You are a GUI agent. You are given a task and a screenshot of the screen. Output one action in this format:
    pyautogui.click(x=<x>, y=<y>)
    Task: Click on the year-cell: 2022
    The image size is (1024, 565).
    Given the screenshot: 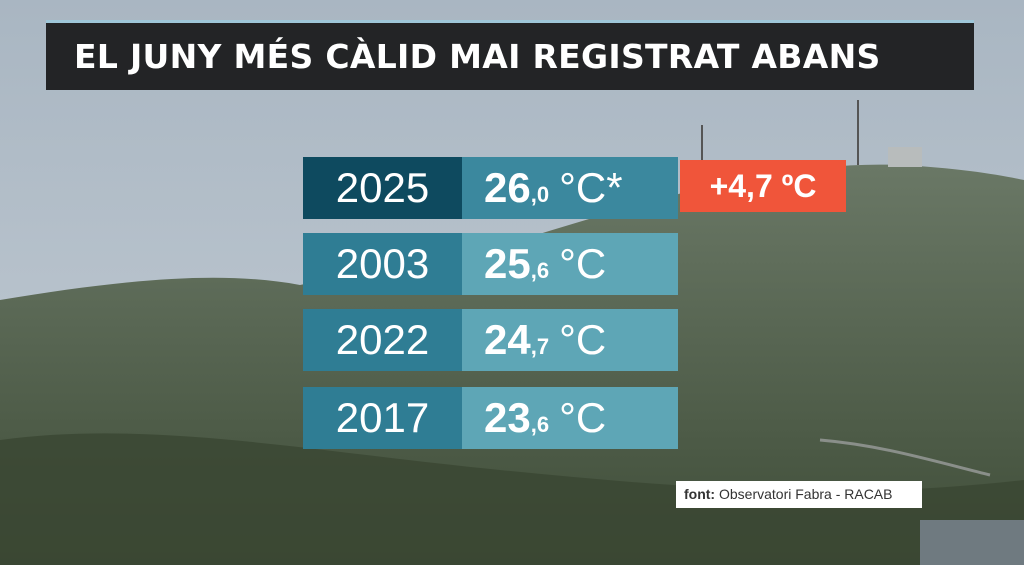 What is the action you would take?
    pyautogui.click(x=382, y=340)
    